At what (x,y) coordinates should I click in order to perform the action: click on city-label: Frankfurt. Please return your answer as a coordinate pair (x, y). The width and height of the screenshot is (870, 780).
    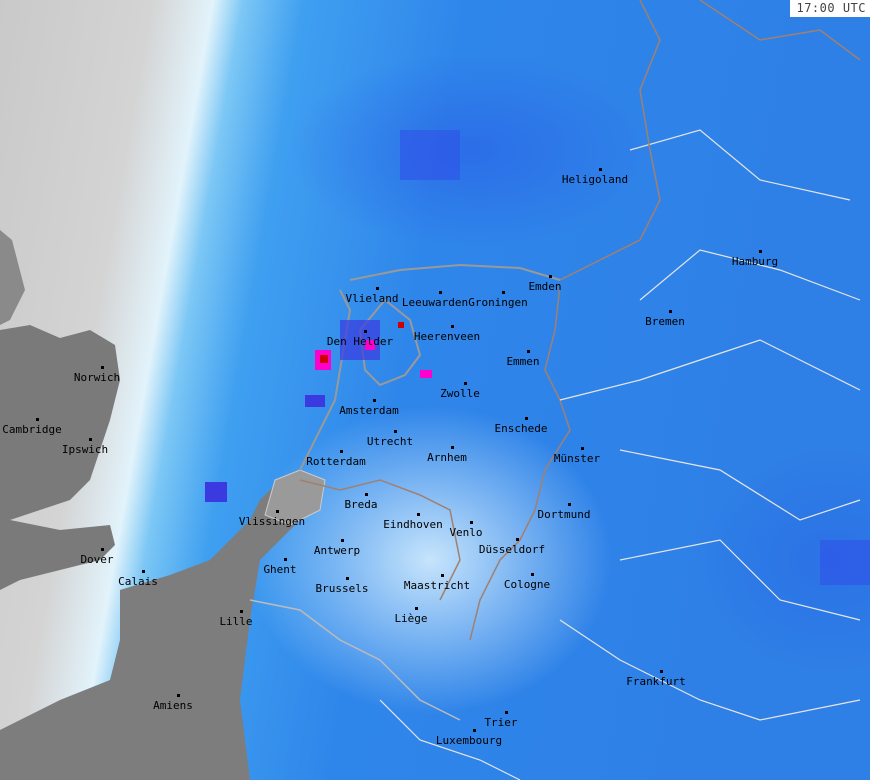
    Looking at the image, I should click on (656, 681).